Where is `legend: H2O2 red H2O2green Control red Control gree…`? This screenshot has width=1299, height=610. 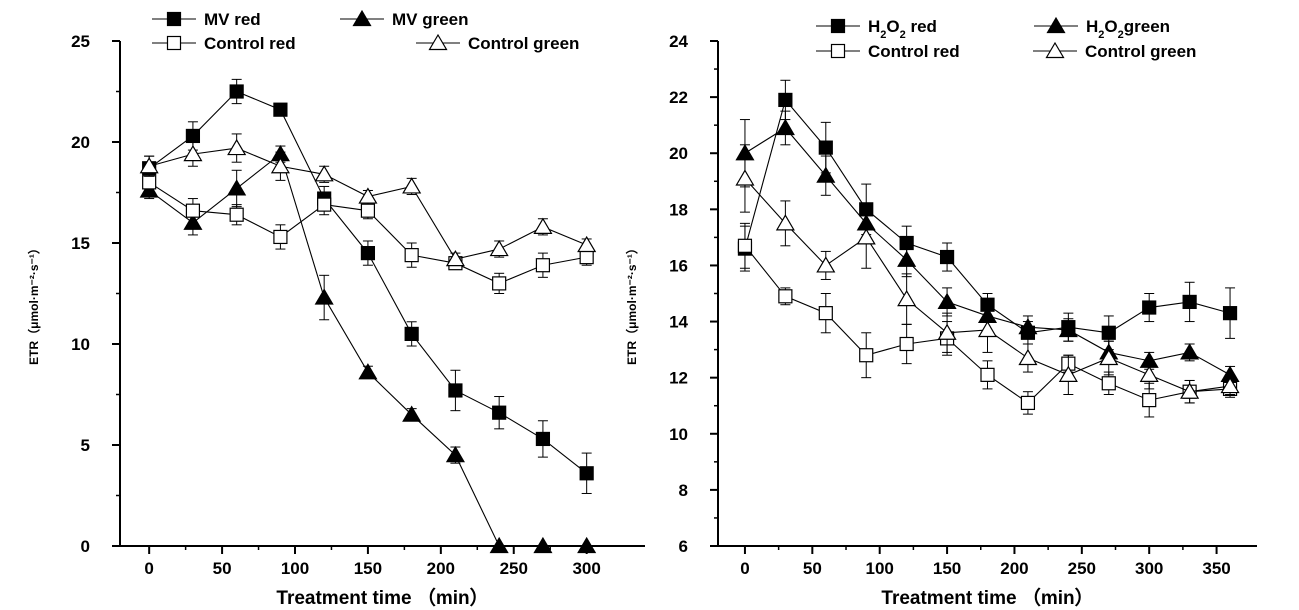 legend: H2O2 red H2O2green Control red Control gree… is located at coordinates (1006, 38).